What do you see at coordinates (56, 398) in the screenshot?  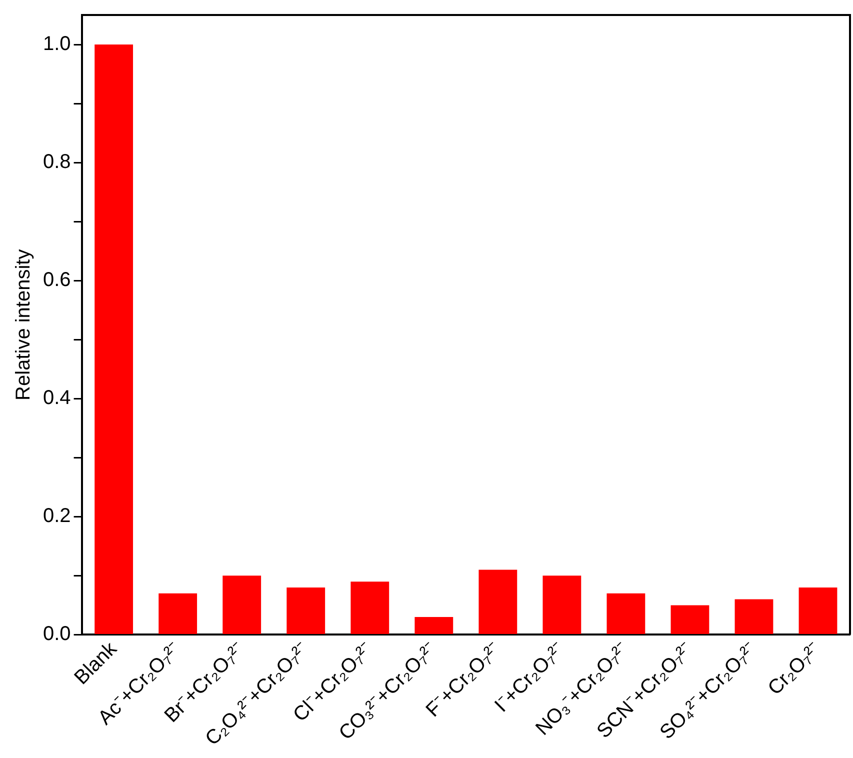 I see `y-tick-label: 0.4` at bounding box center [56, 398].